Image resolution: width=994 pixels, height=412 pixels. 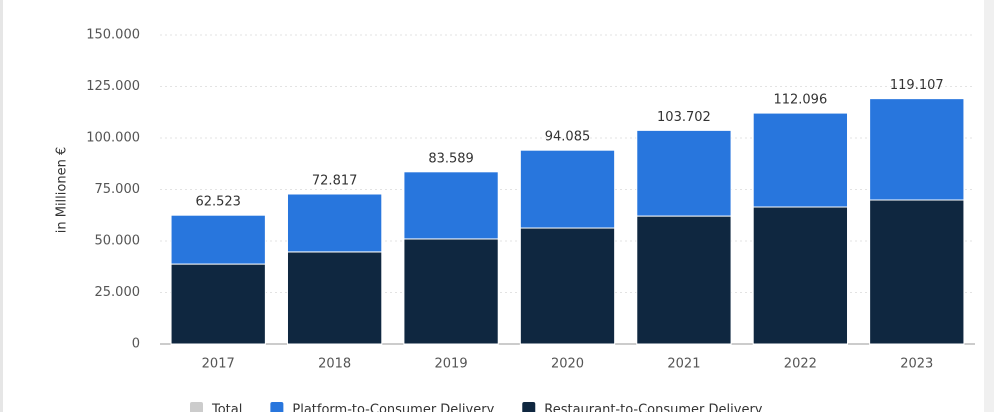 I want to click on y-tick-label: 75.000, so click(x=118, y=189).